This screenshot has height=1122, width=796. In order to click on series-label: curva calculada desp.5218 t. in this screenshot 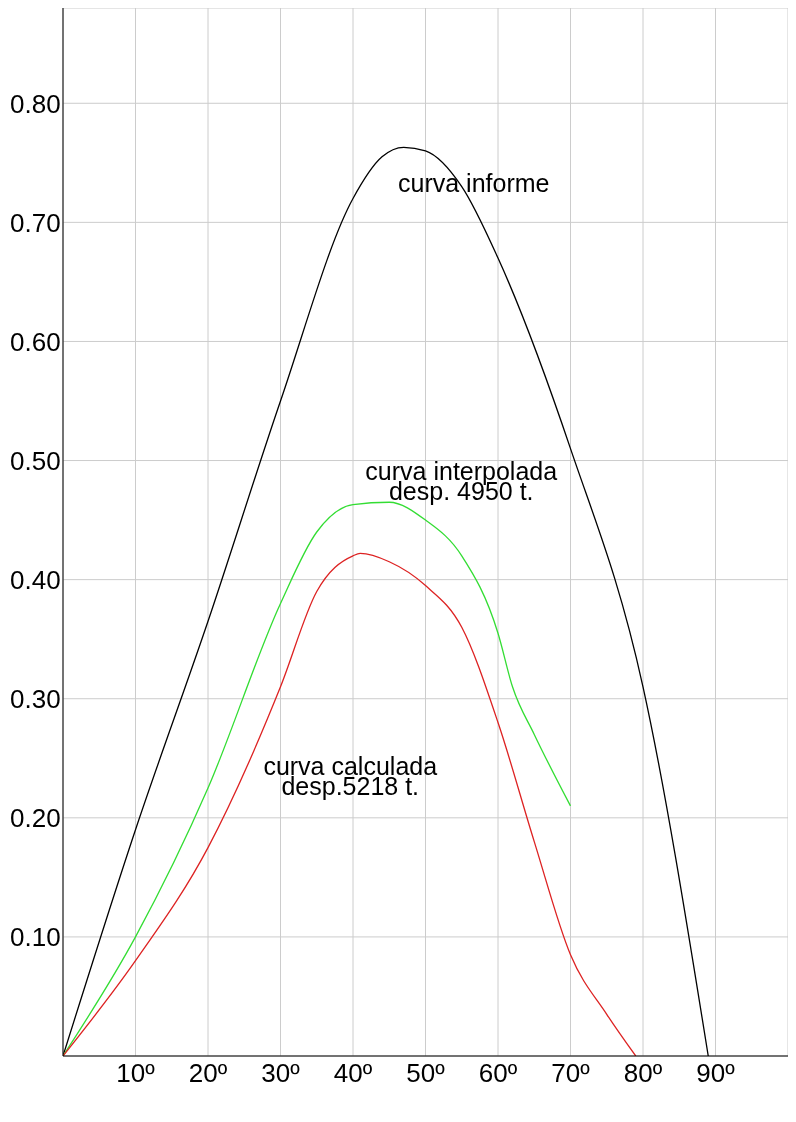, I will do `click(350, 776)`.